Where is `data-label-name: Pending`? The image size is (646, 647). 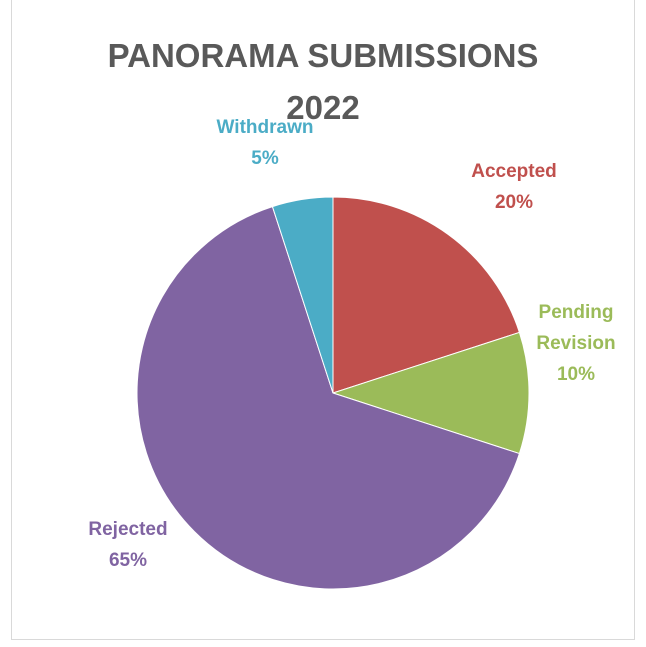 data-label-name: Pending is located at coordinates (576, 312).